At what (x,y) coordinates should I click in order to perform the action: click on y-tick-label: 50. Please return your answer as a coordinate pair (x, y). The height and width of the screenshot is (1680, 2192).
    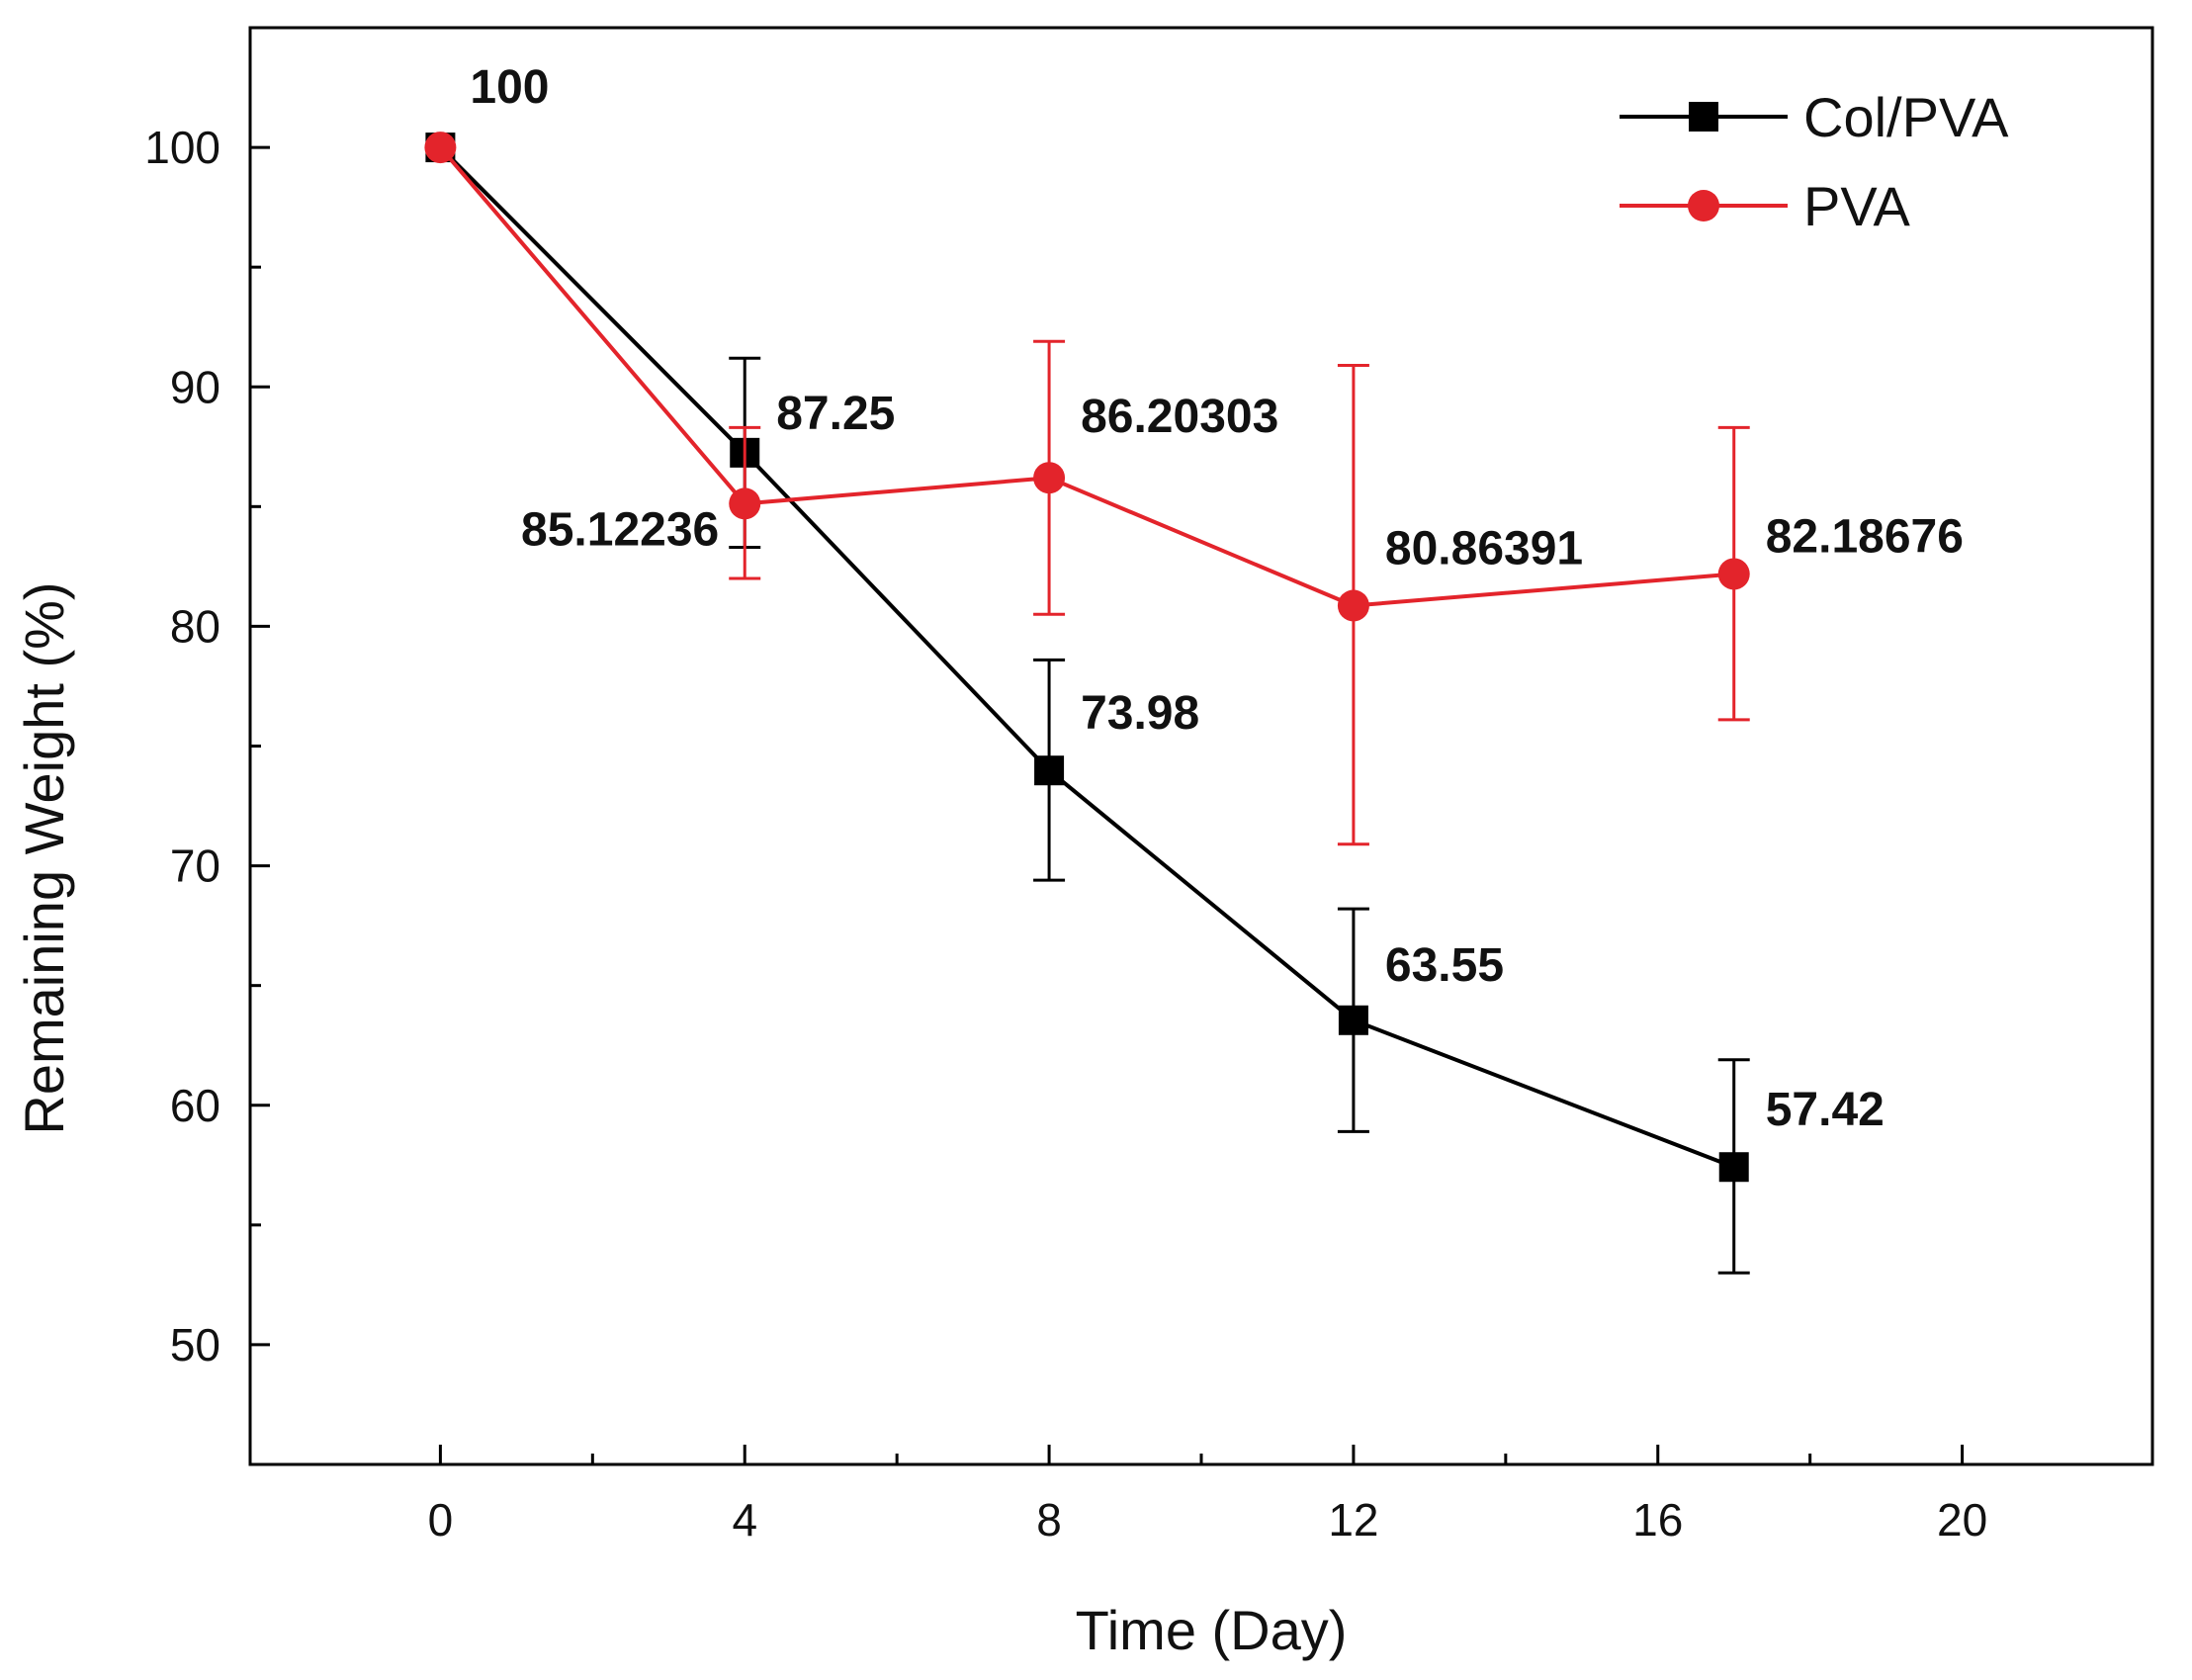
    Looking at the image, I should click on (195, 1345).